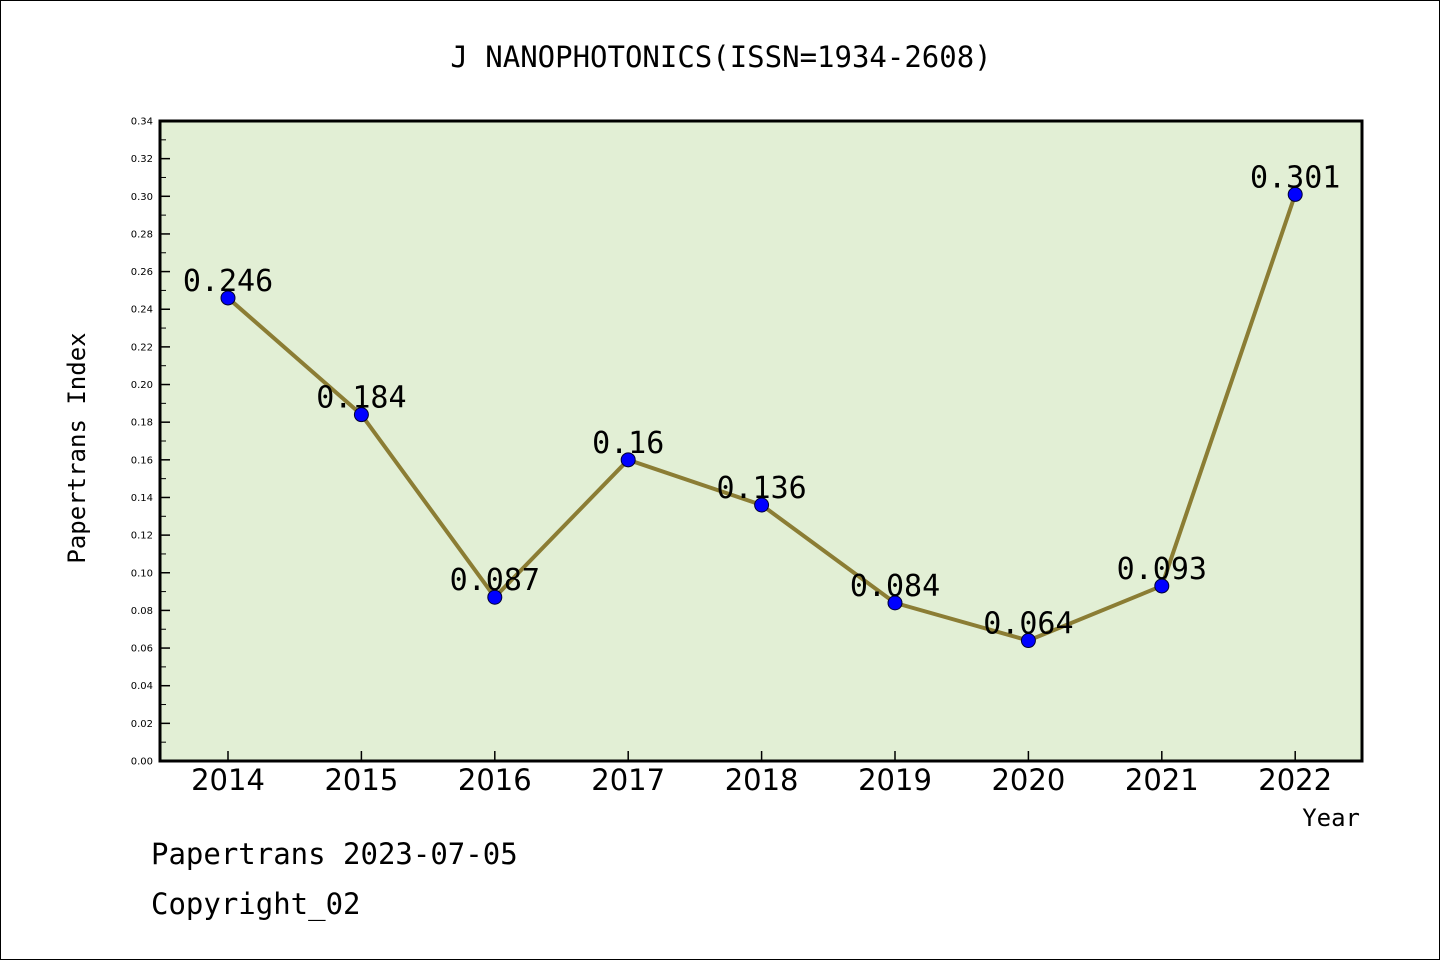 This screenshot has width=1440, height=961. I want to click on data-label: 0.301, so click(1295, 177).